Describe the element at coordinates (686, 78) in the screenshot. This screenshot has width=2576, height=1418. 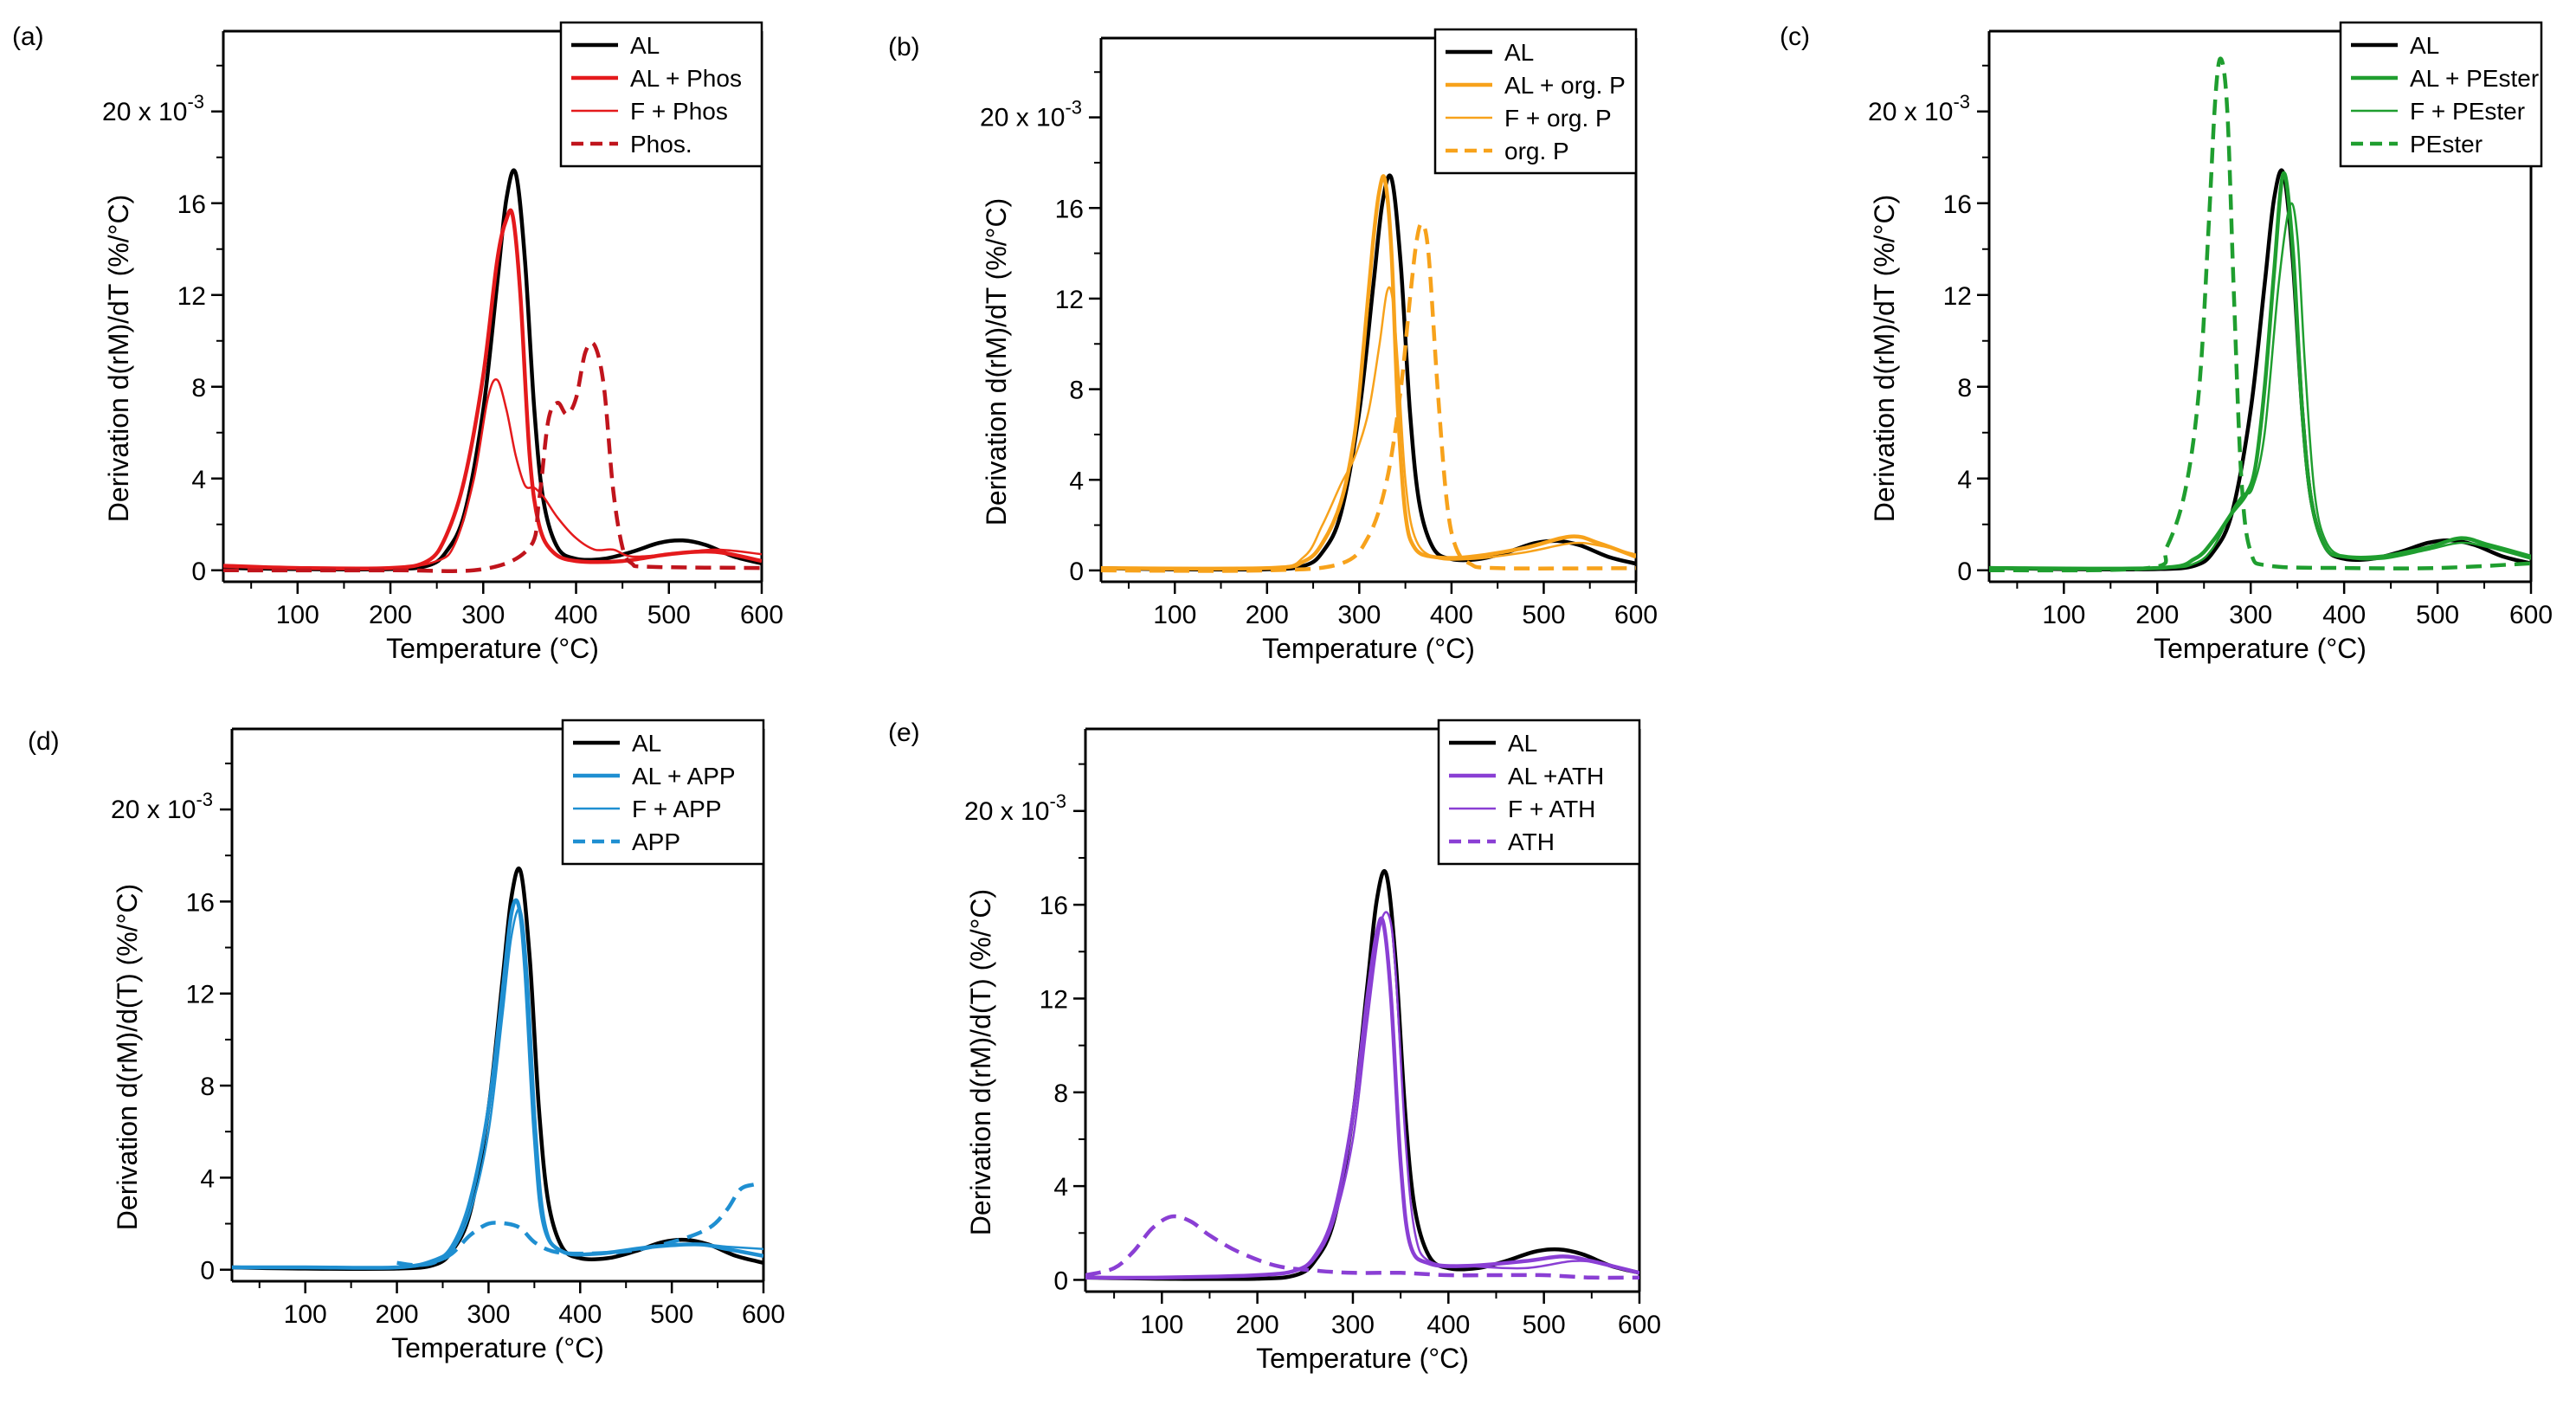
I see `legend-label: AL + Phos` at that location.